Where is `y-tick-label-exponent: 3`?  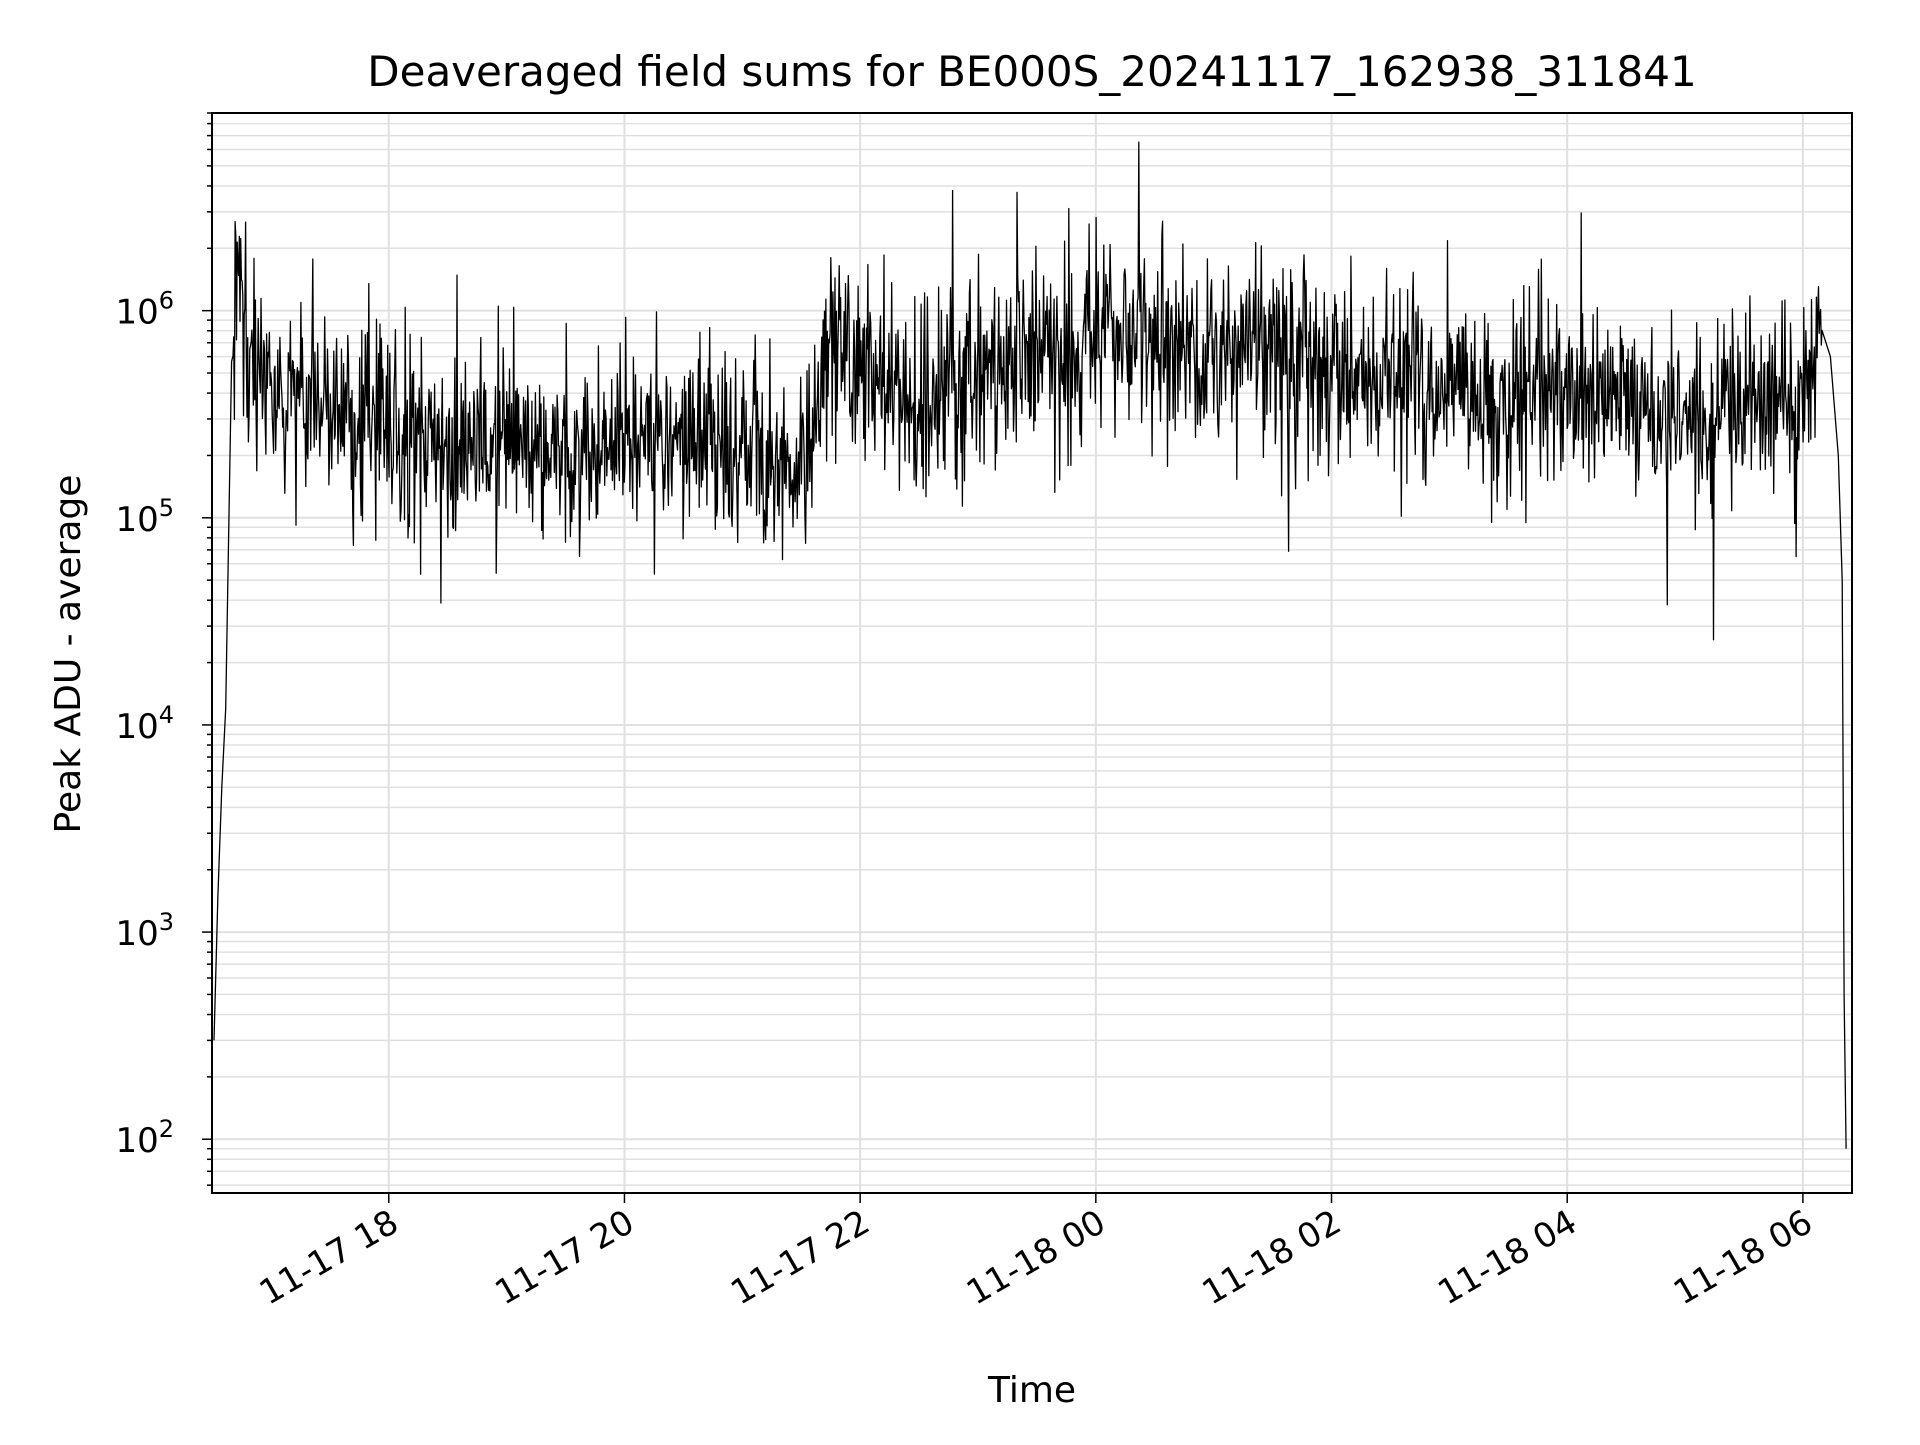 y-tick-label-exponent: 3 is located at coordinates (166, 922).